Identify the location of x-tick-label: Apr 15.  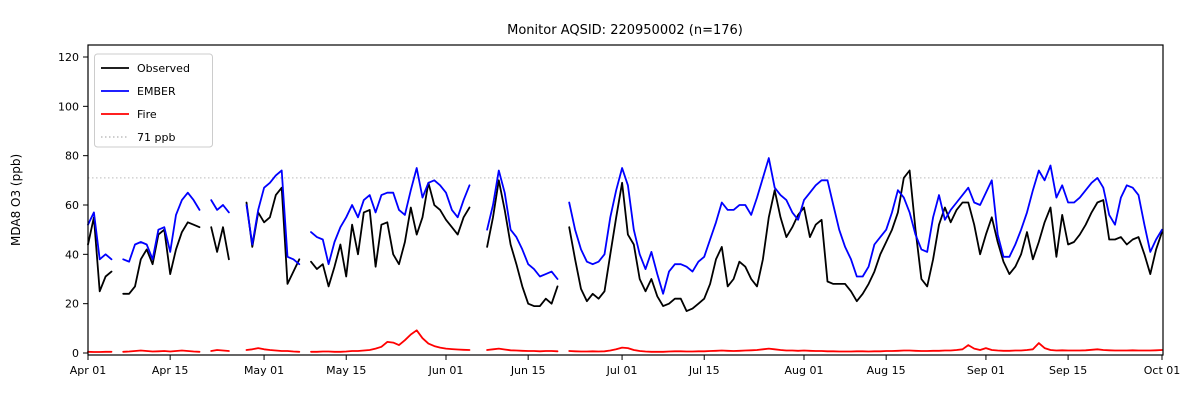
(170, 370).